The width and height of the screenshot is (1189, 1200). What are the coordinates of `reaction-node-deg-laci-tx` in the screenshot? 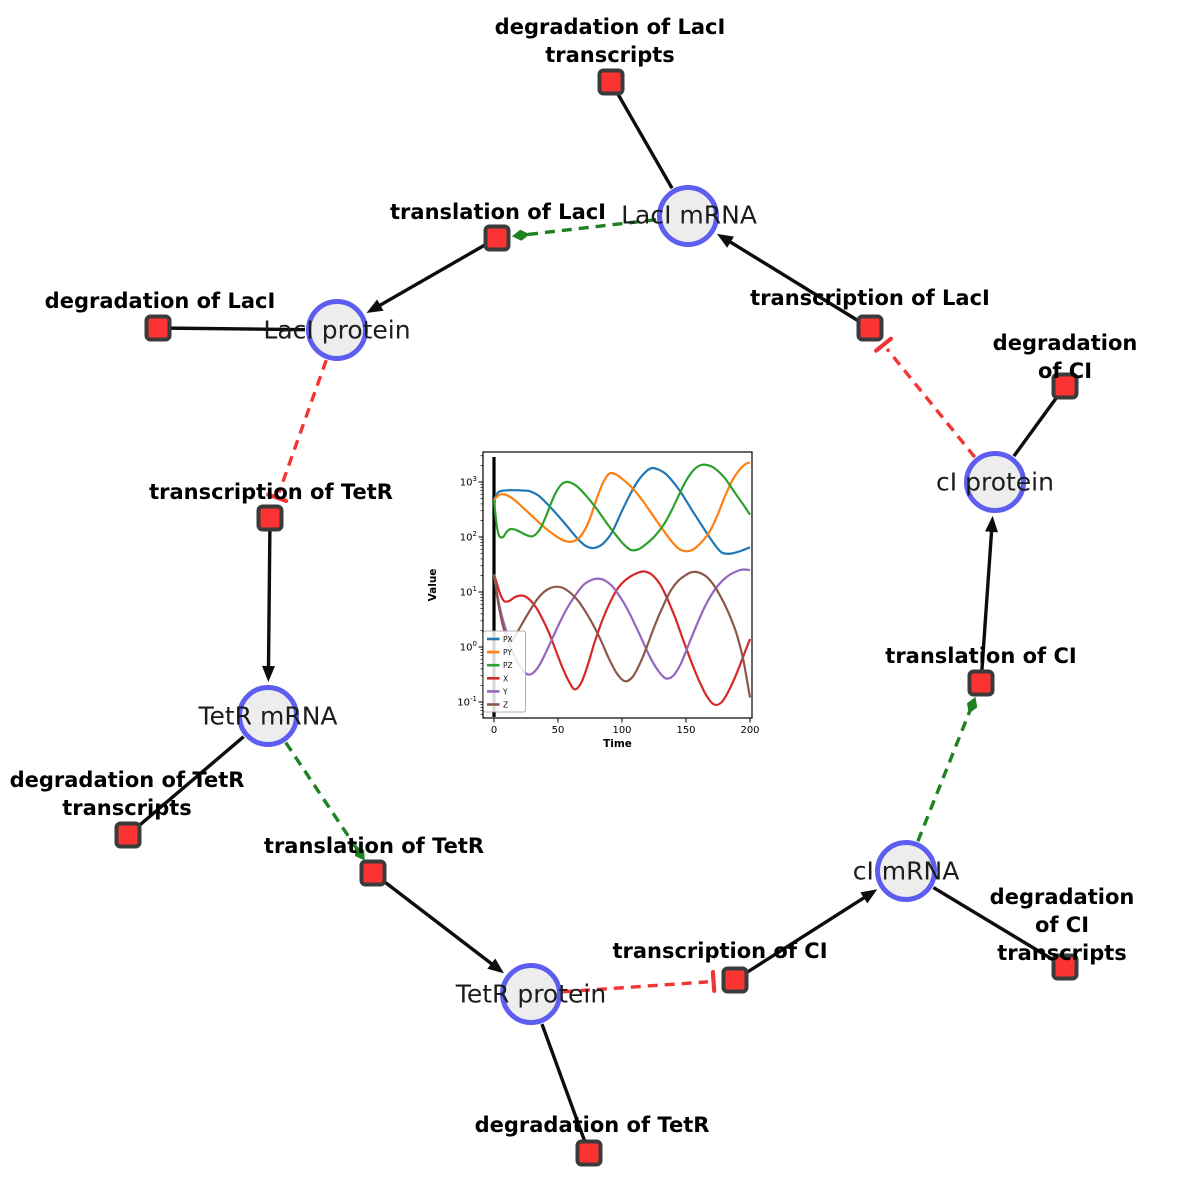 It's located at (611, 82).